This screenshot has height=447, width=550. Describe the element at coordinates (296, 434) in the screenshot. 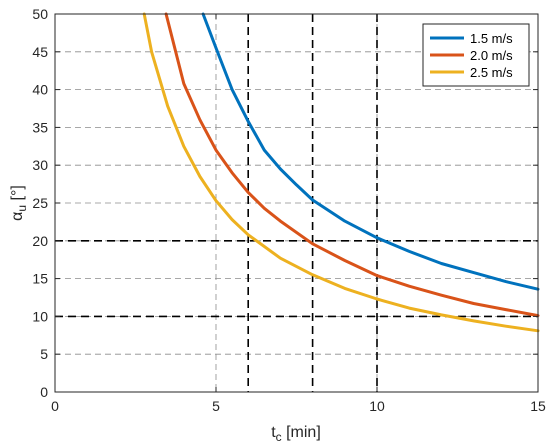

I see `x-axis-label: tc [min]` at that location.